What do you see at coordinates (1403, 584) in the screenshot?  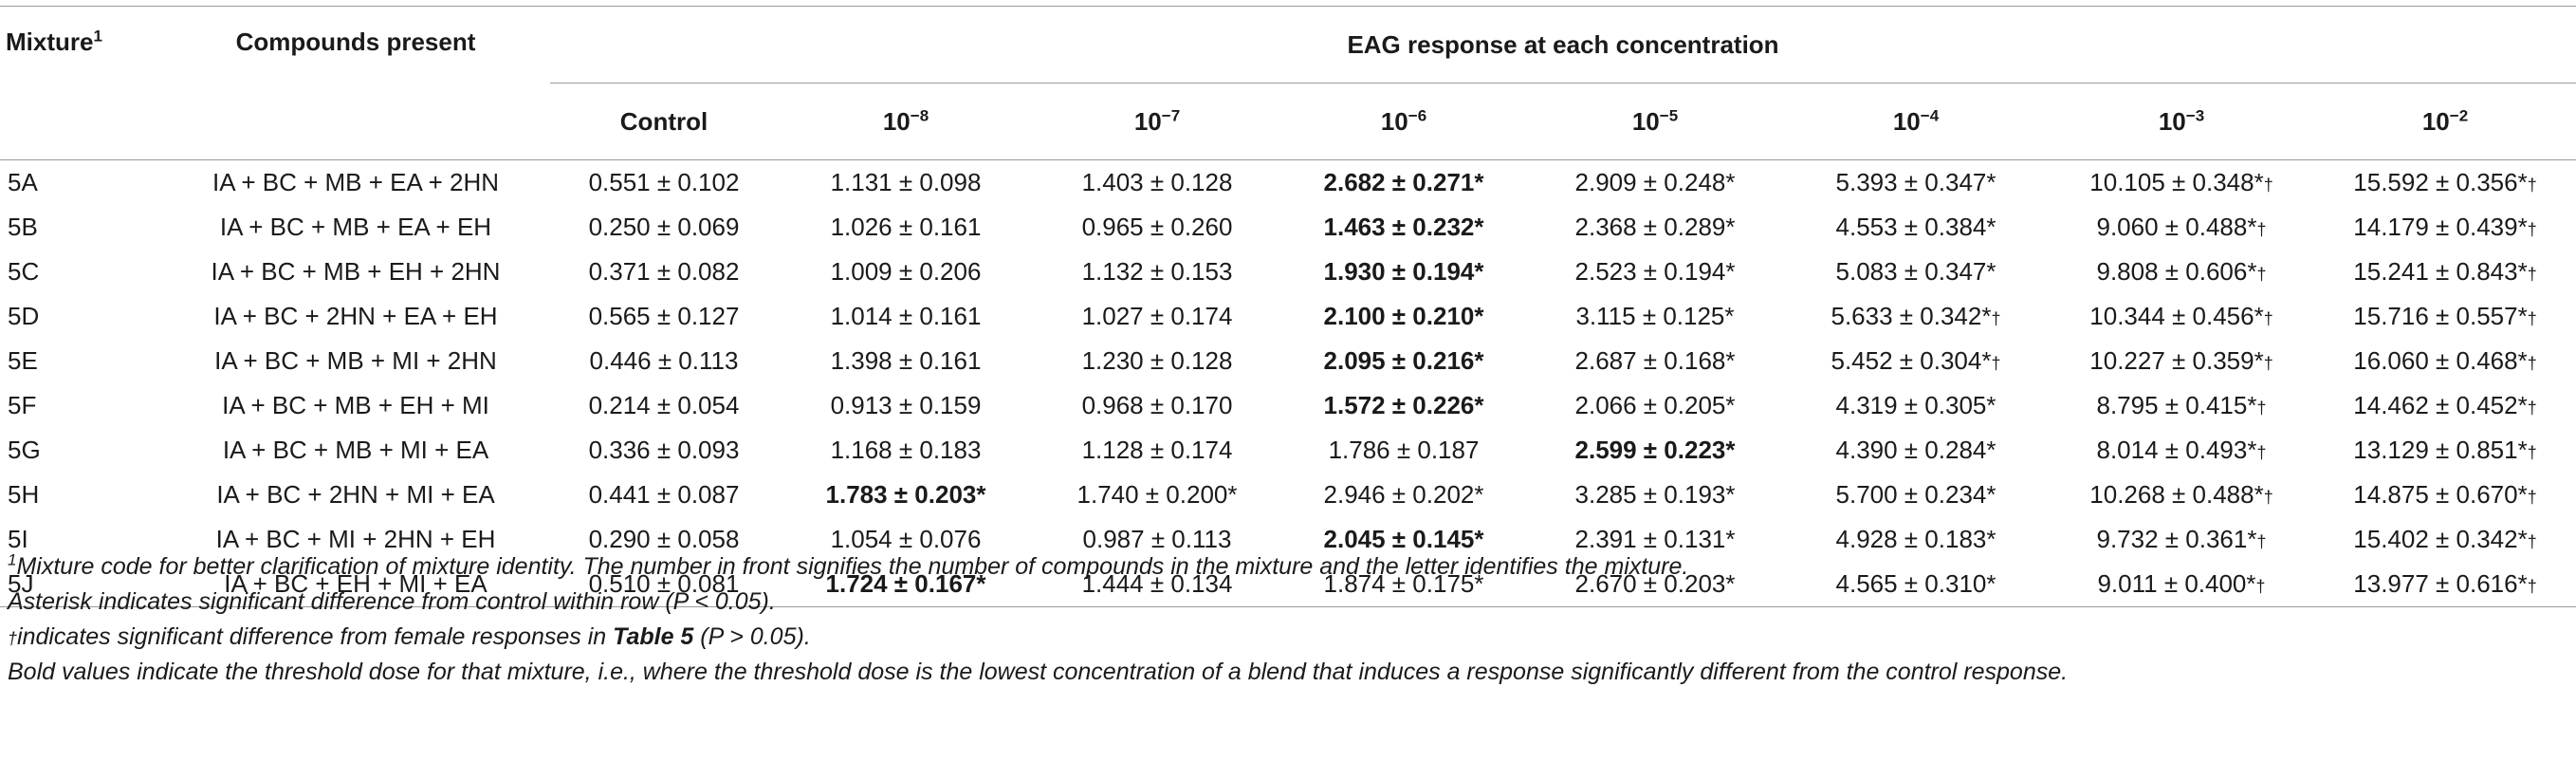 I see `response-value-cell: 1.874 ± 0.175*` at bounding box center [1403, 584].